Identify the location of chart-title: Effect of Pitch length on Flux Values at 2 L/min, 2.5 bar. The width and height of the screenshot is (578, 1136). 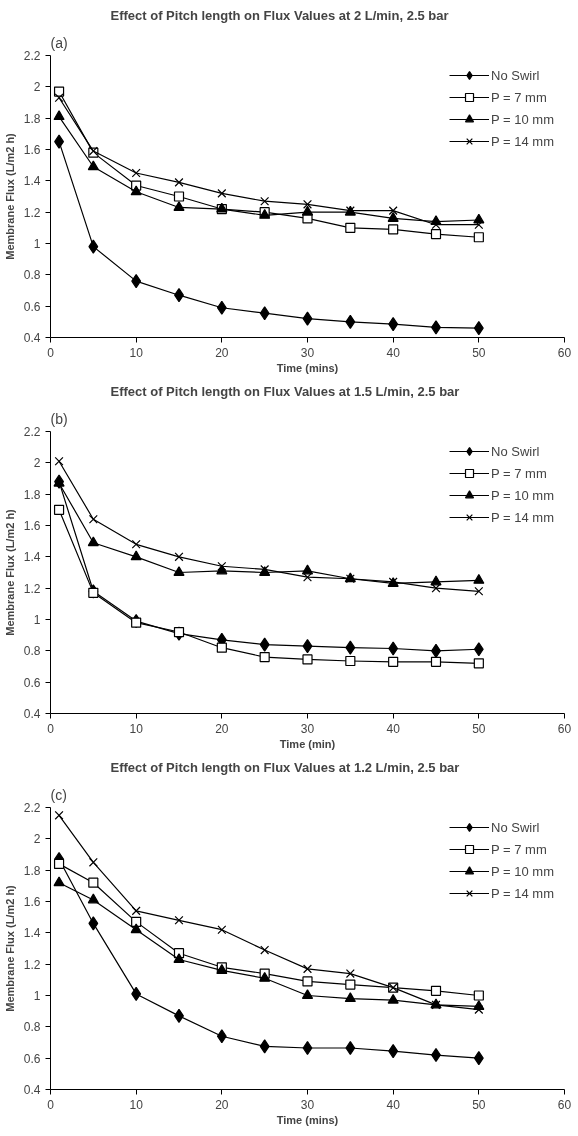
(279, 15).